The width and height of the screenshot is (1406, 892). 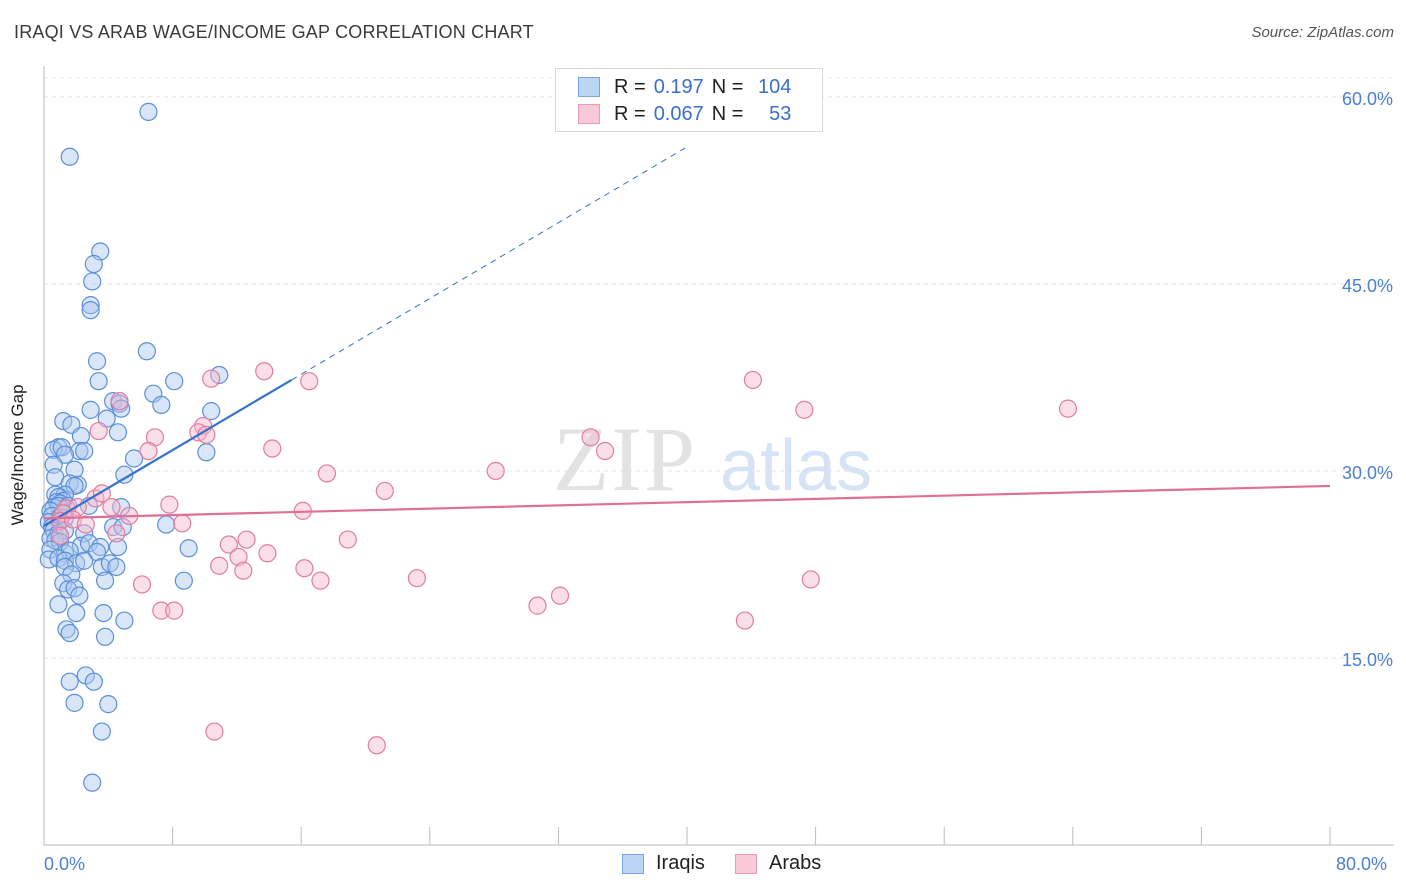 I want to click on legend-row-arabs: R = 0.067 N = 53, so click(x=684, y=114).